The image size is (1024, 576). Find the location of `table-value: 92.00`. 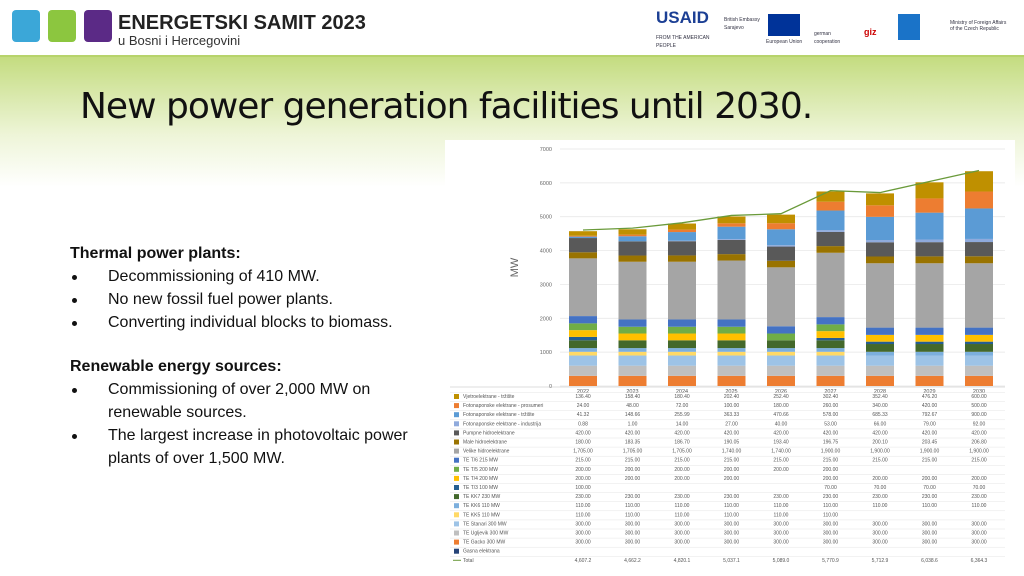

table-value: 92.00 is located at coordinates (979, 424).